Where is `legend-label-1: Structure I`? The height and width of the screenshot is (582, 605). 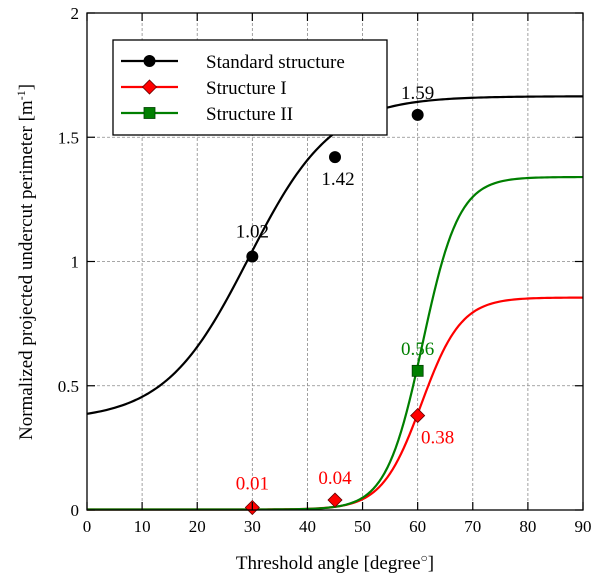 legend-label-1: Structure I is located at coordinates (246, 88).